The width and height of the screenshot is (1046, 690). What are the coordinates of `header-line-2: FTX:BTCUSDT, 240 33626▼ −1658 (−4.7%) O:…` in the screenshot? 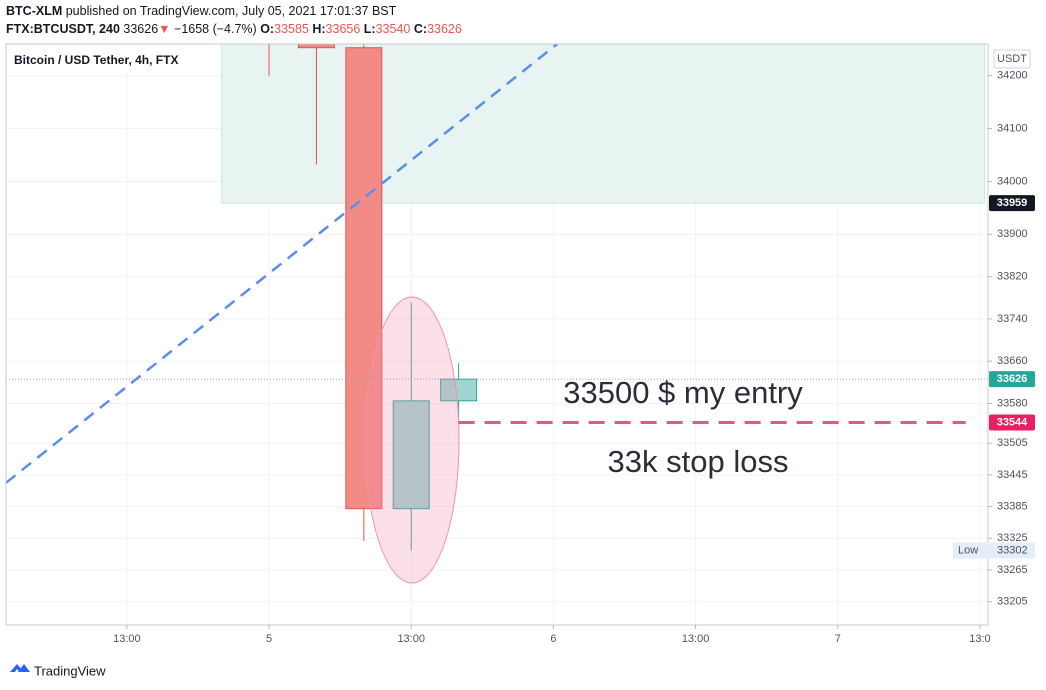 It's located at (234, 29).